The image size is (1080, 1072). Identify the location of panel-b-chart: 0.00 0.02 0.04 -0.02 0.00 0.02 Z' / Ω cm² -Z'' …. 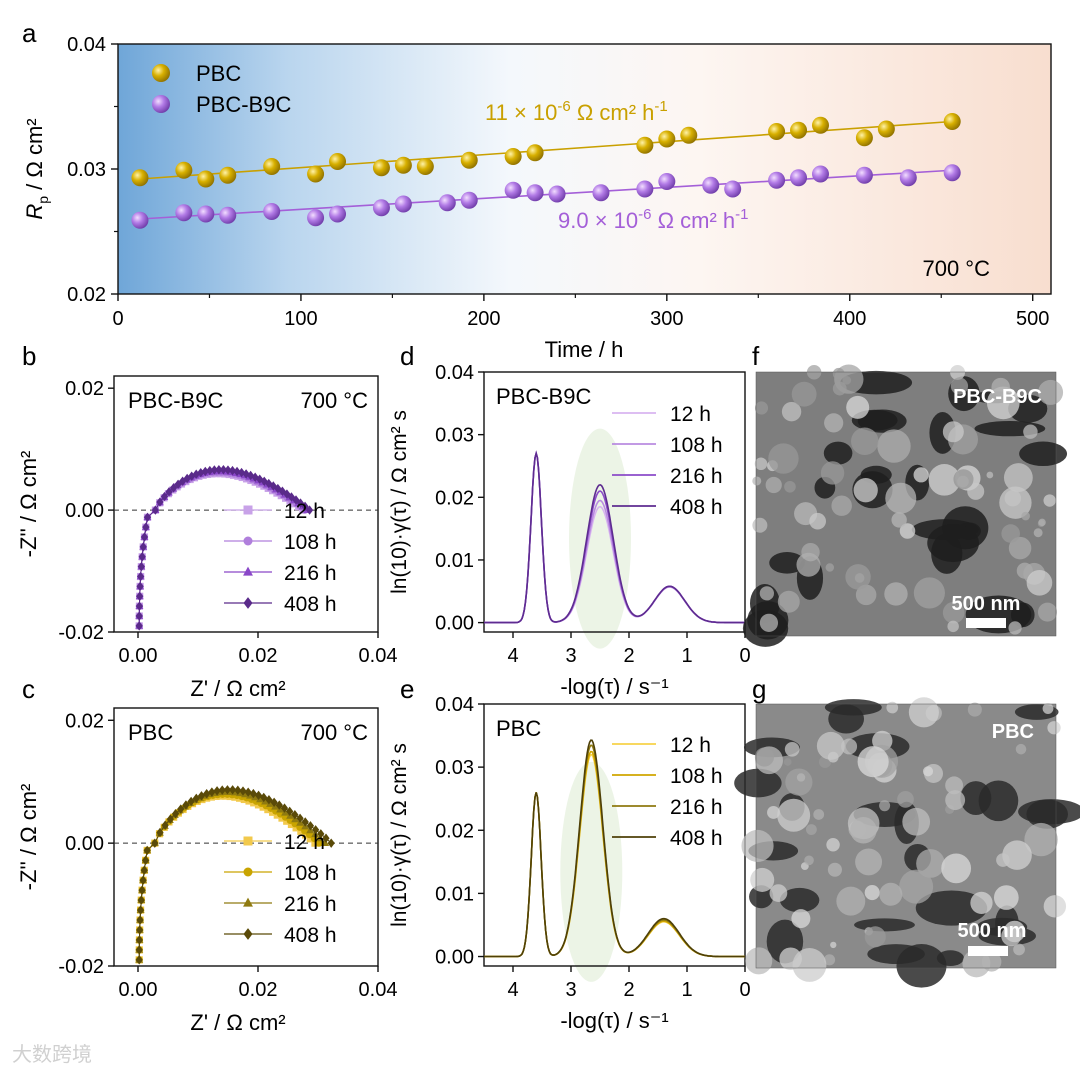
(206, 538).